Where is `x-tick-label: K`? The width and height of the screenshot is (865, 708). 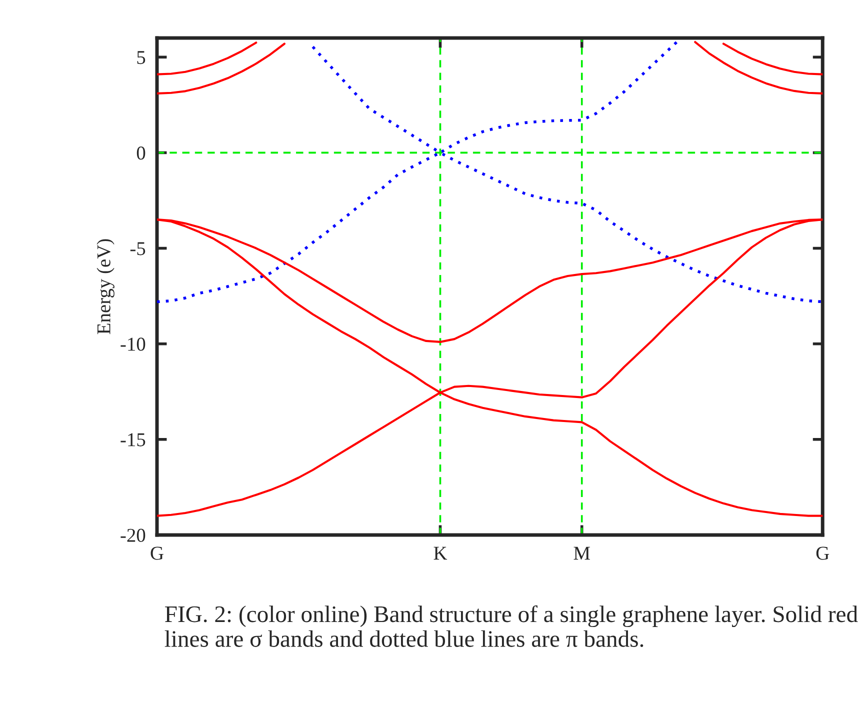 x-tick-label: K is located at coordinates (441, 553).